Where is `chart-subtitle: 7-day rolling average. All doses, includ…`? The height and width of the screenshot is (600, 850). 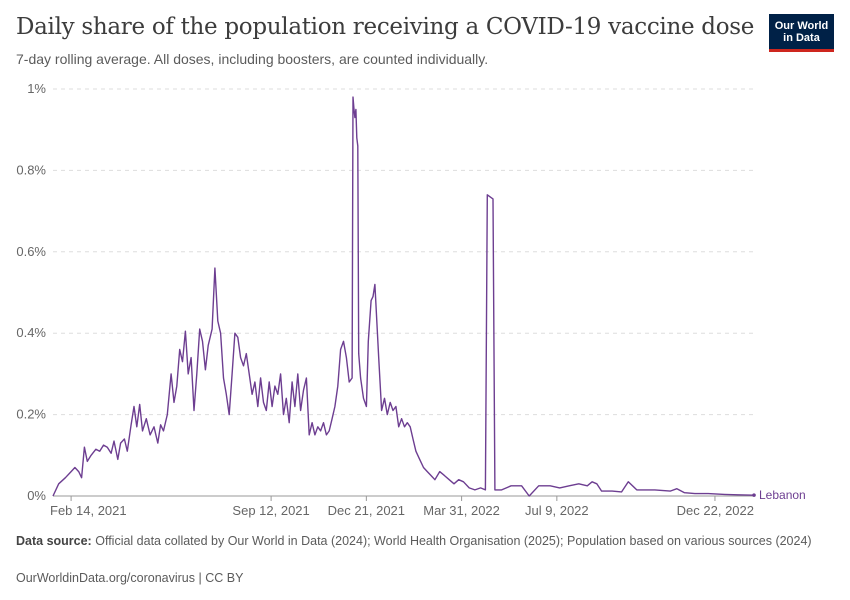 chart-subtitle: 7-day rolling average. All doses, includ… is located at coordinates (252, 59).